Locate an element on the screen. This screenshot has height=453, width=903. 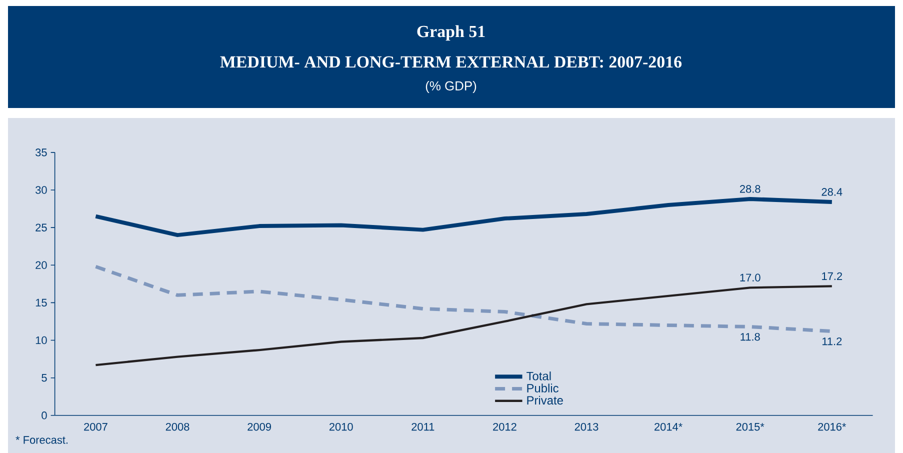
x-tick-label: 2014* is located at coordinates (668, 426).